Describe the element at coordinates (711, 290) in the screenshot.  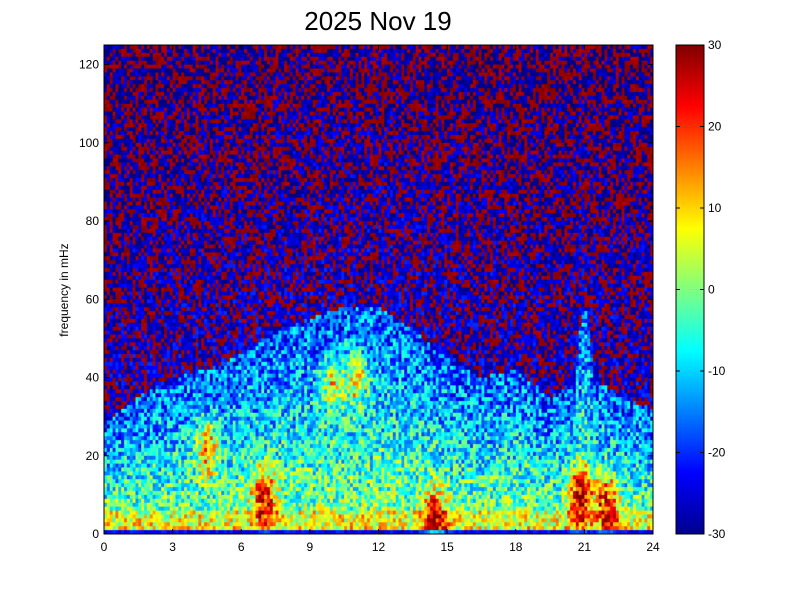
I see `colorbar-tick-label: 0` at that location.